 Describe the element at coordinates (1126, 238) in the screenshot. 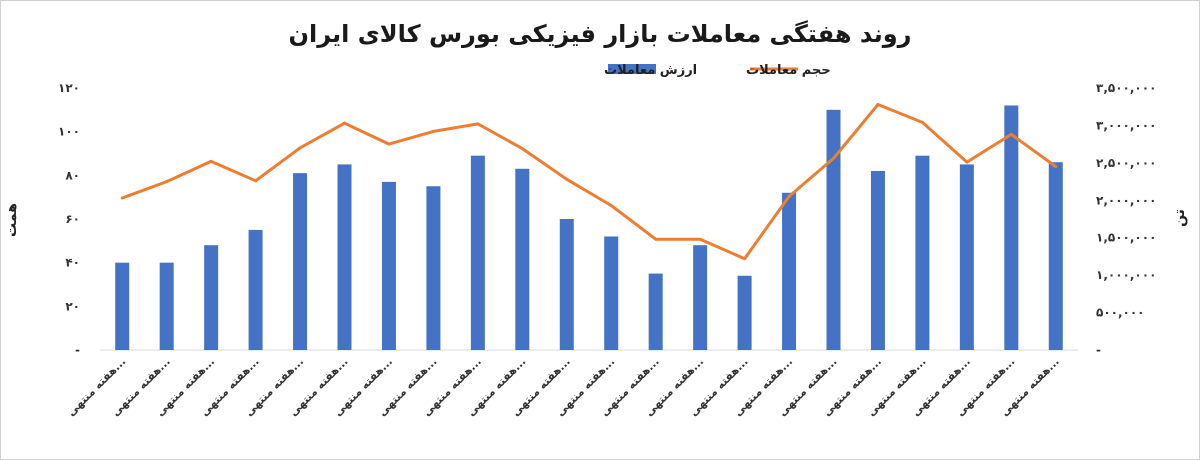

I see `right-axis-tick: ۱,۵۰۰,۰۰۰` at that location.